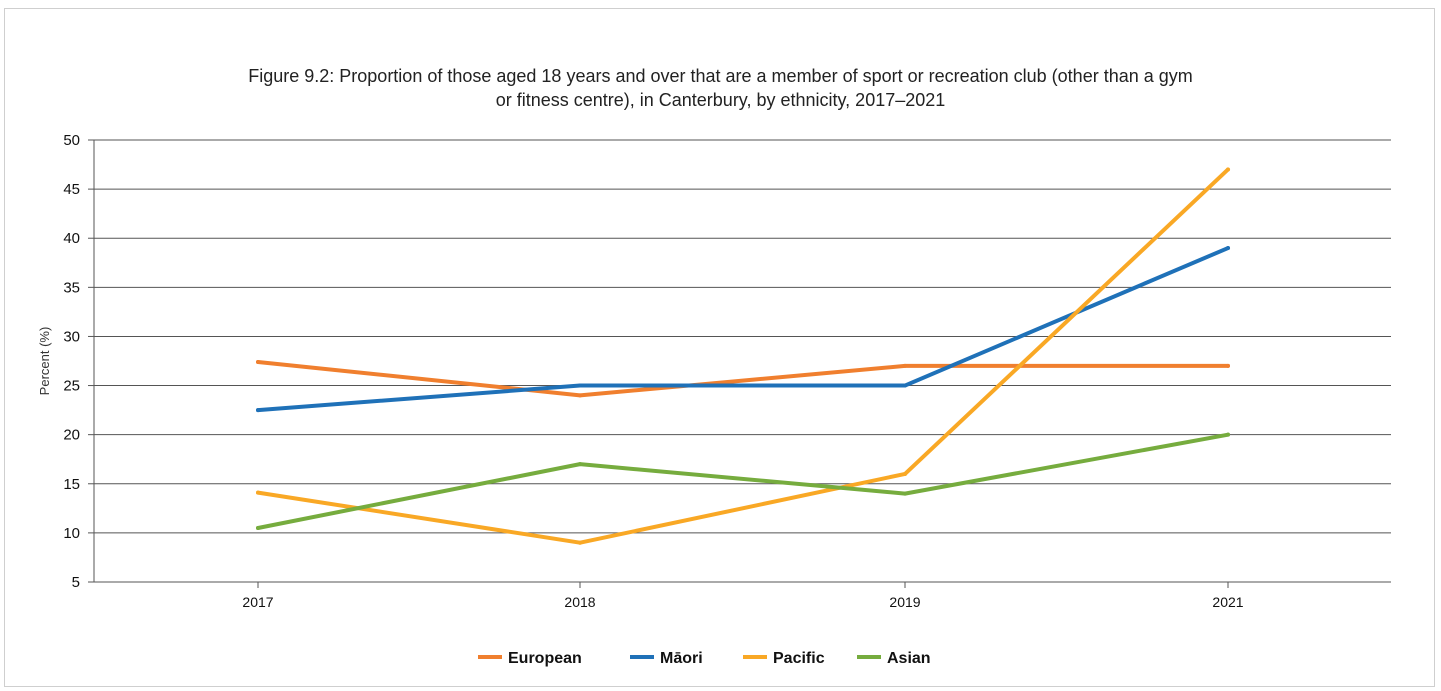 This screenshot has width=1441, height=691. I want to click on y-tick-label: 20, so click(71, 435).